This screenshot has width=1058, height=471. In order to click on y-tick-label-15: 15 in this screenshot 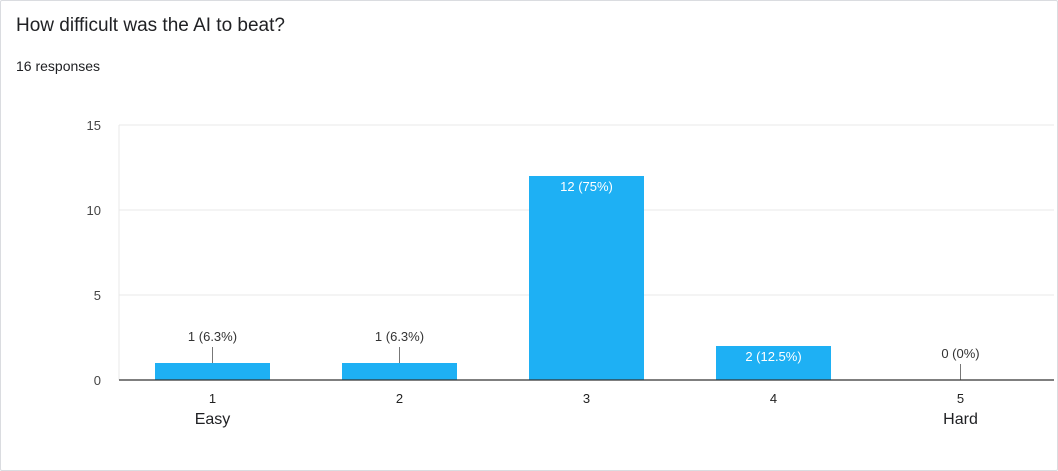, I will do `click(94, 125)`.